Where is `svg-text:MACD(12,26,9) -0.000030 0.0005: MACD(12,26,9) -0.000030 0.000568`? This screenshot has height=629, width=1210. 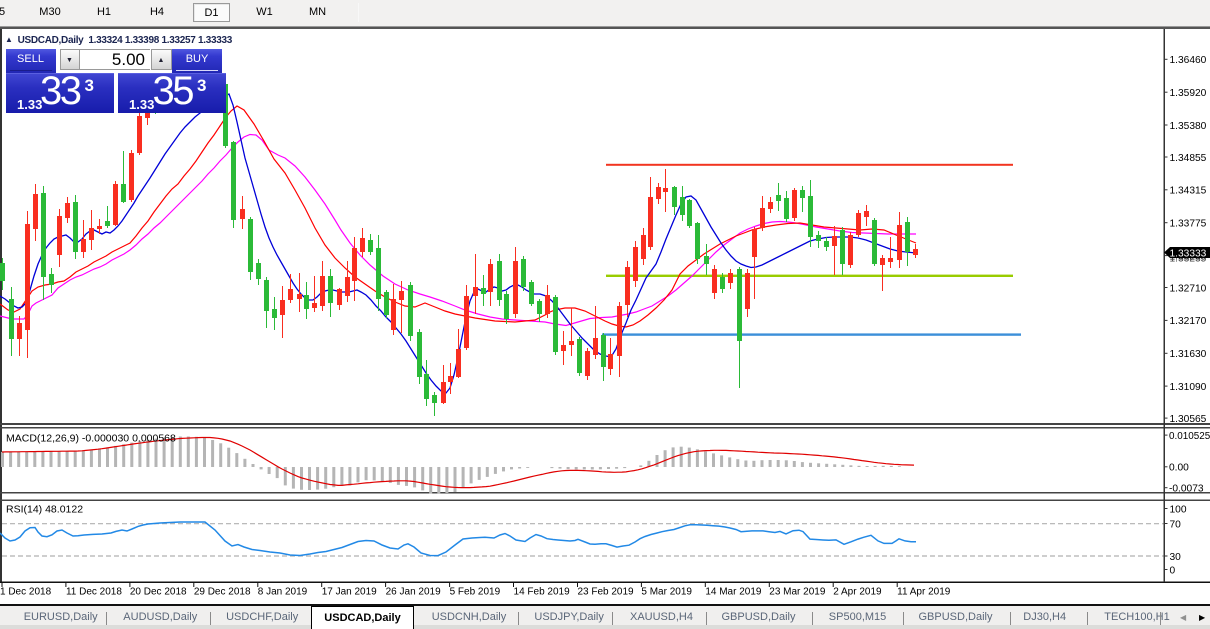
svg-text:MACD(12,26,9) -0.000030 0.0005: MACD(12,26,9) -0.000030 0.000568 is located at coordinates (91, 439).